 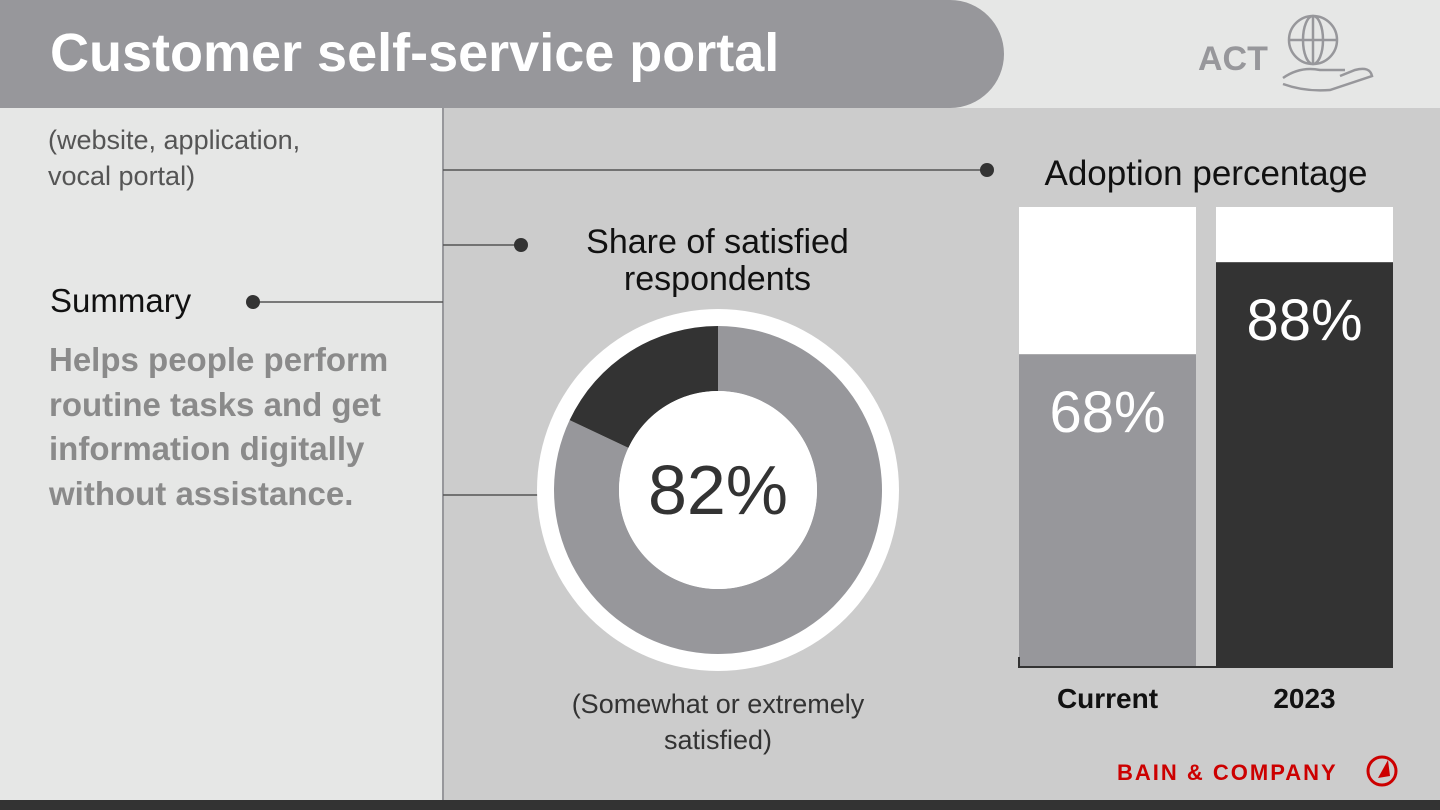 What do you see at coordinates (717, 260) in the screenshot?
I see `donut-title: Share of satisfied respondents` at bounding box center [717, 260].